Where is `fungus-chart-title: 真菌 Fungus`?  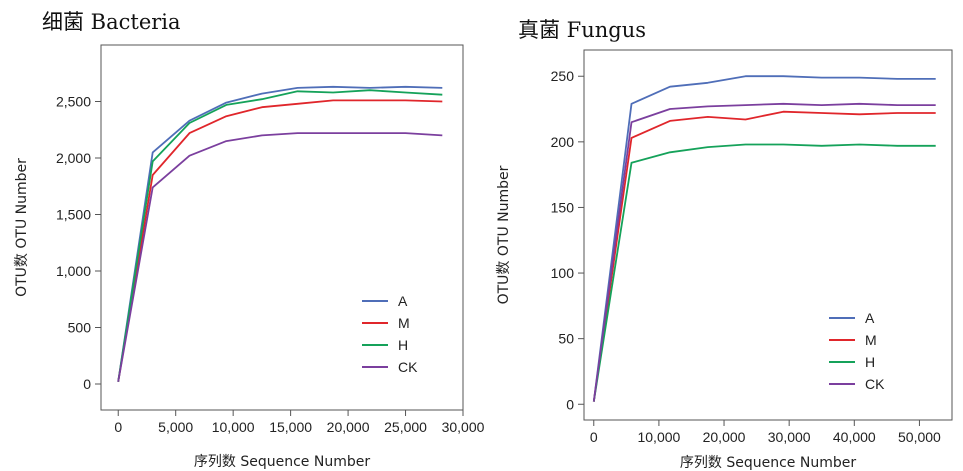 fungus-chart-title: 真菌 Fungus is located at coordinates (582, 30).